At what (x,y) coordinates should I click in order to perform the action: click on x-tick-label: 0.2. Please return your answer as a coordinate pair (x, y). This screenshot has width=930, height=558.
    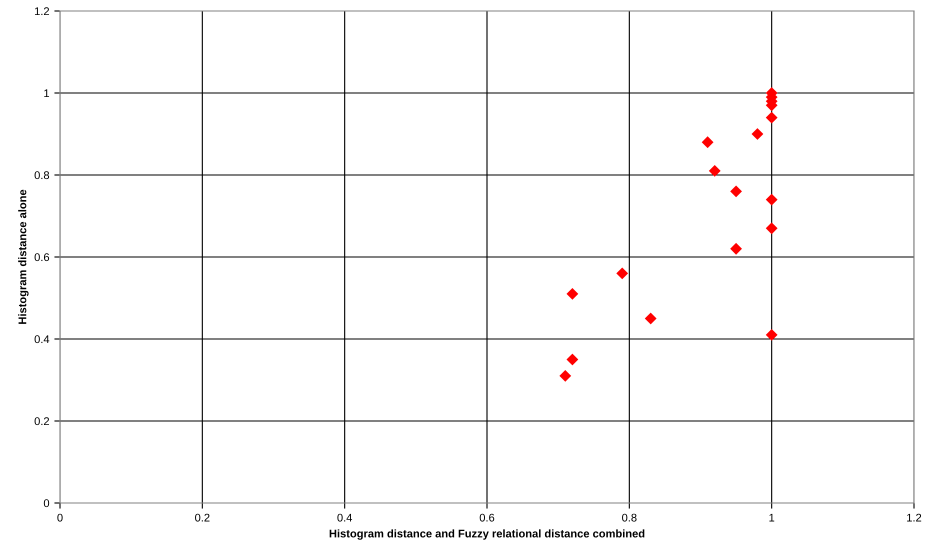
    Looking at the image, I should click on (202, 518).